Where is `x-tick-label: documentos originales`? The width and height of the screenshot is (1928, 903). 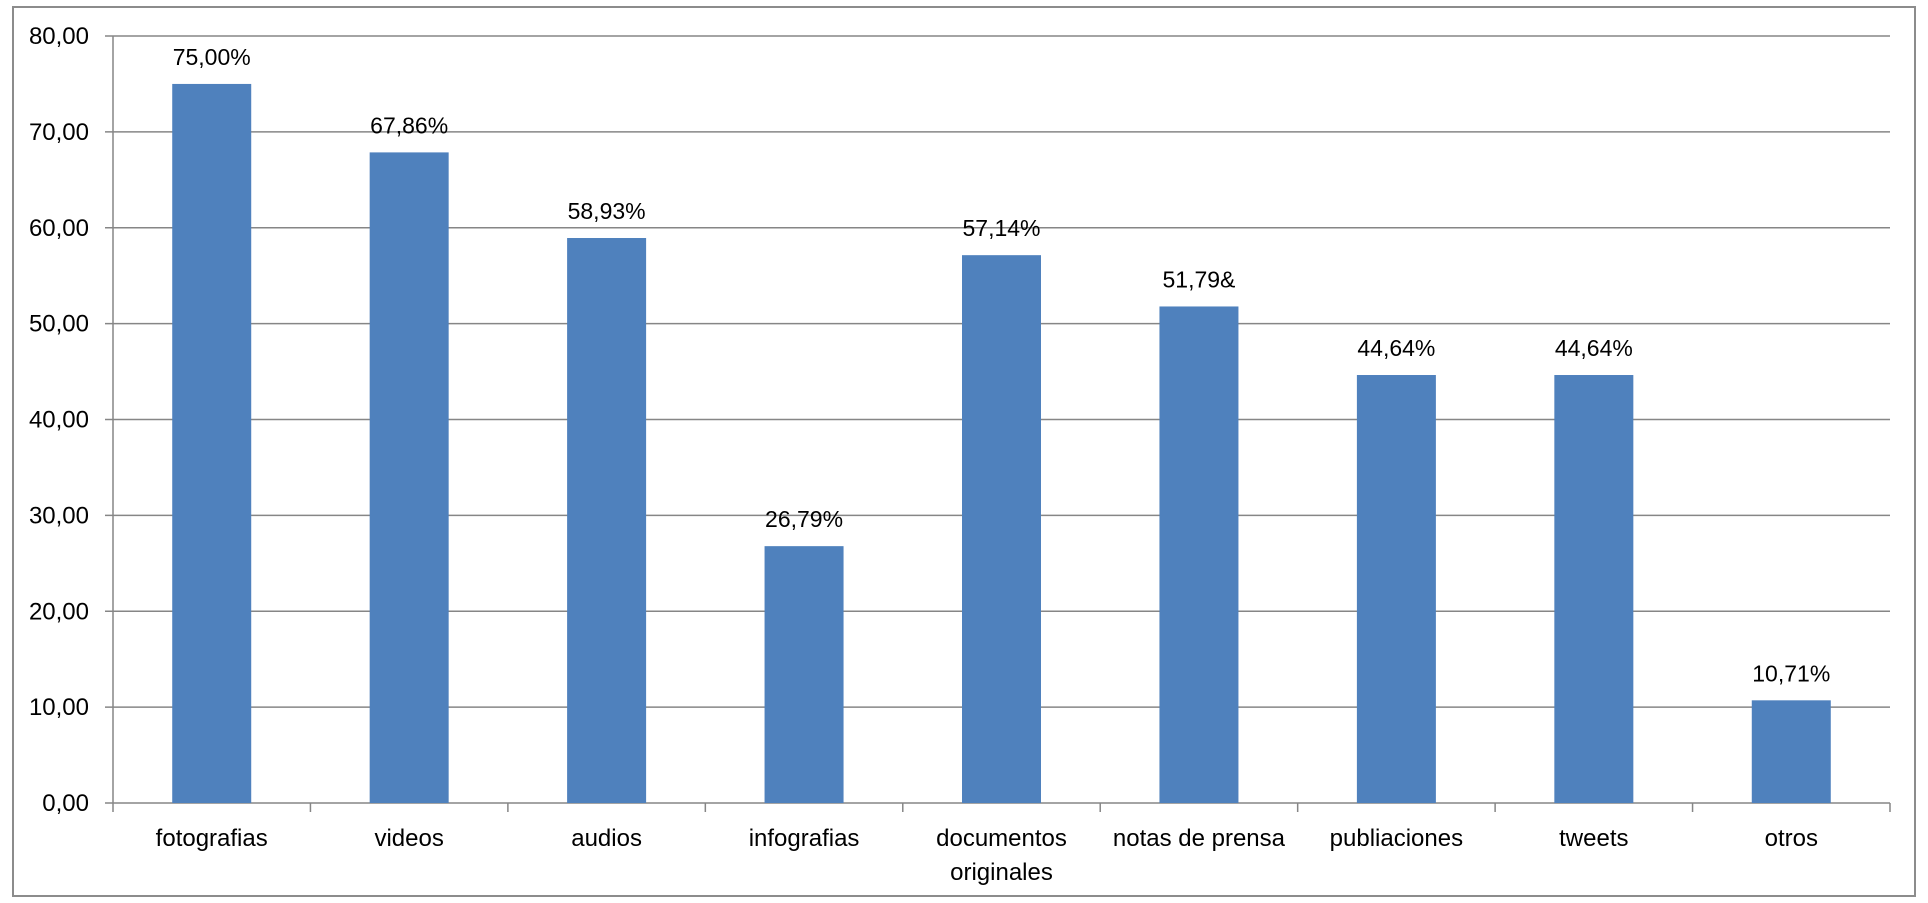
x-tick-label: documentos originales is located at coordinates (1001, 855).